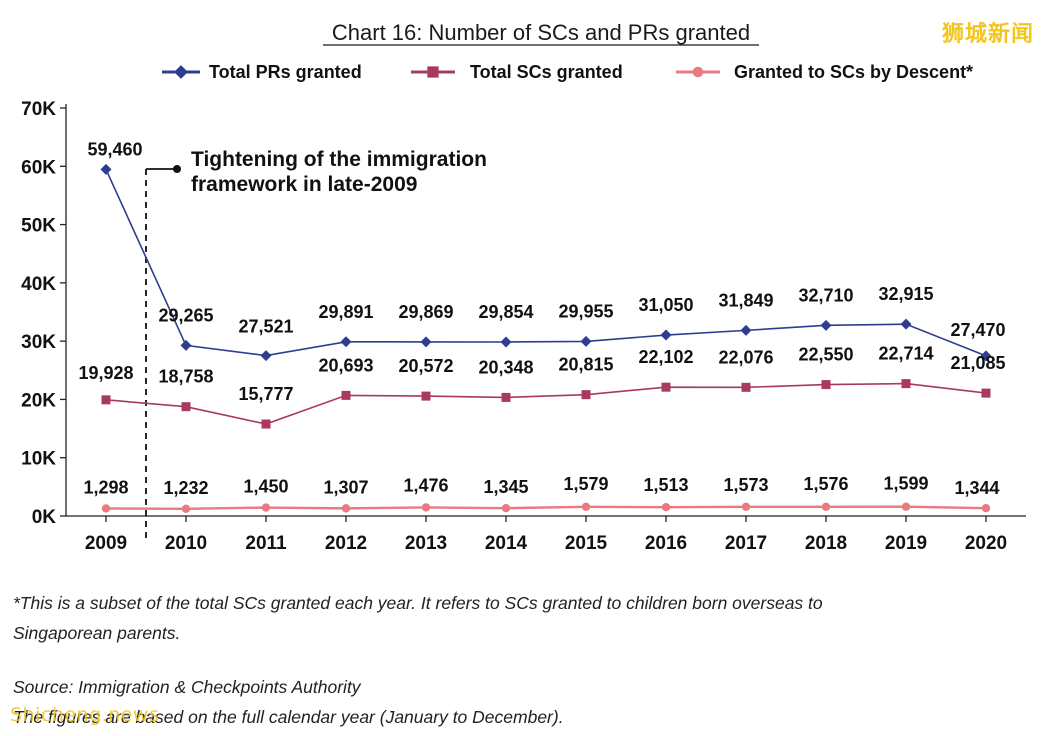 The height and width of the screenshot is (736, 1048). I want to click on data-point-s3-2013, so click(426, 507).